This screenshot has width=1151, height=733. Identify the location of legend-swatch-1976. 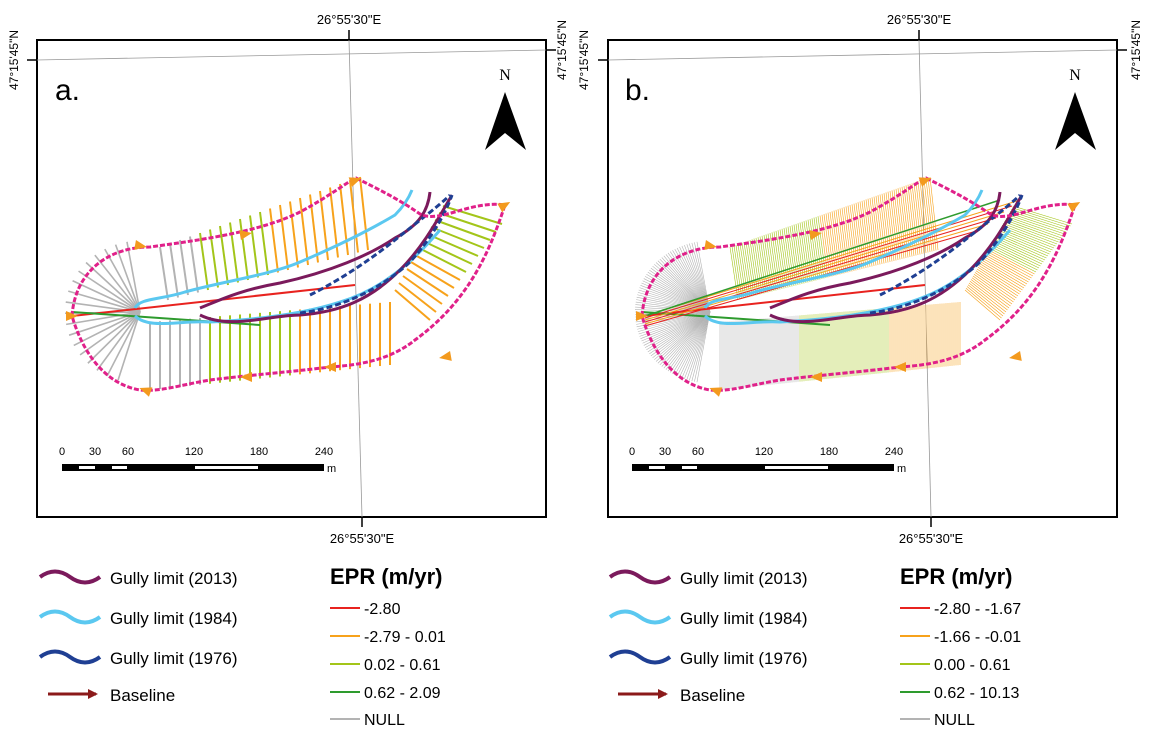
(70, 657).